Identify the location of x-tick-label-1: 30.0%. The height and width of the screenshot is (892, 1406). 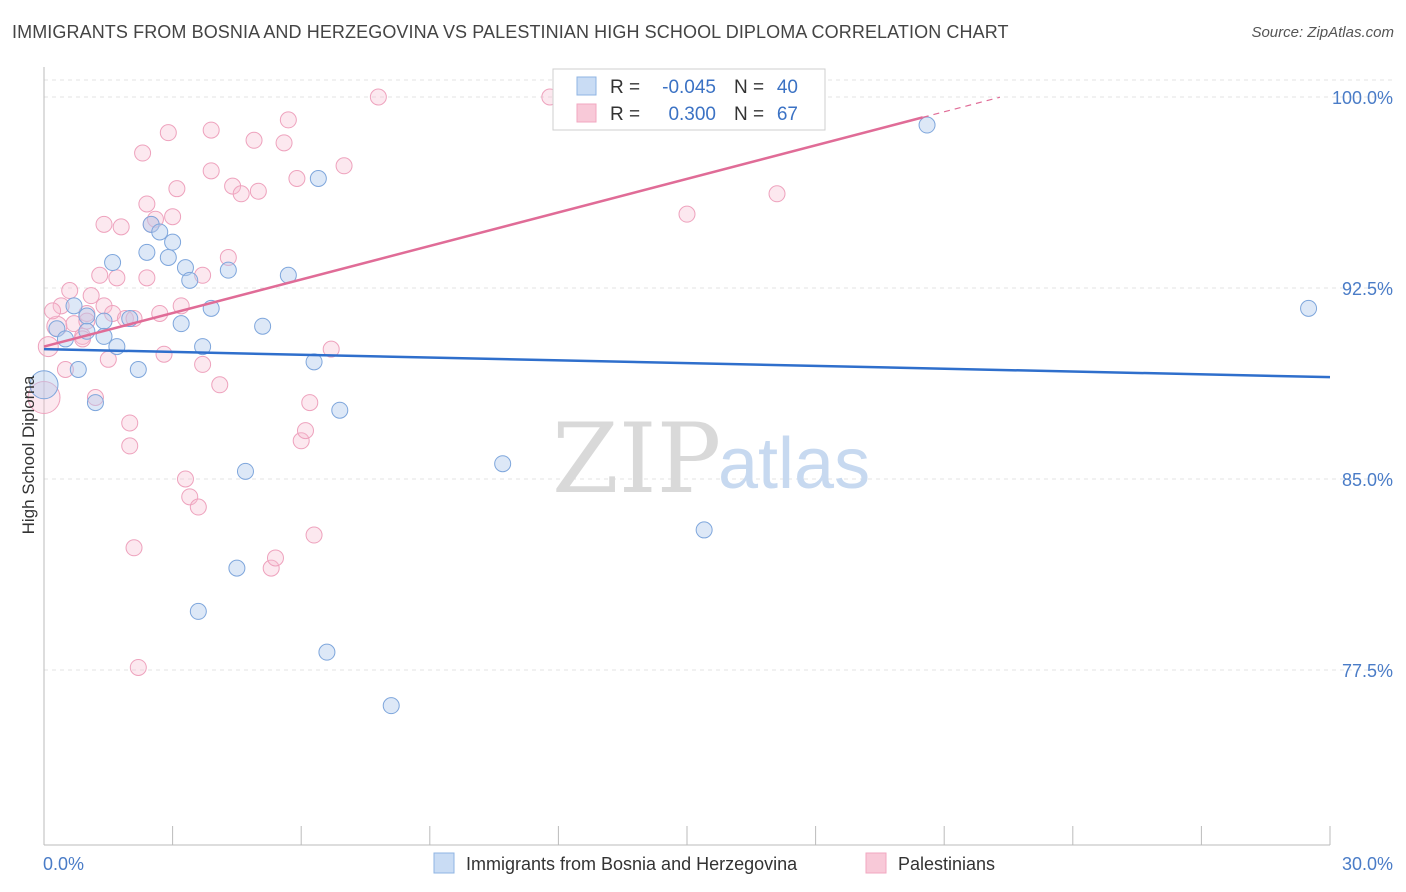
(1367, 864).